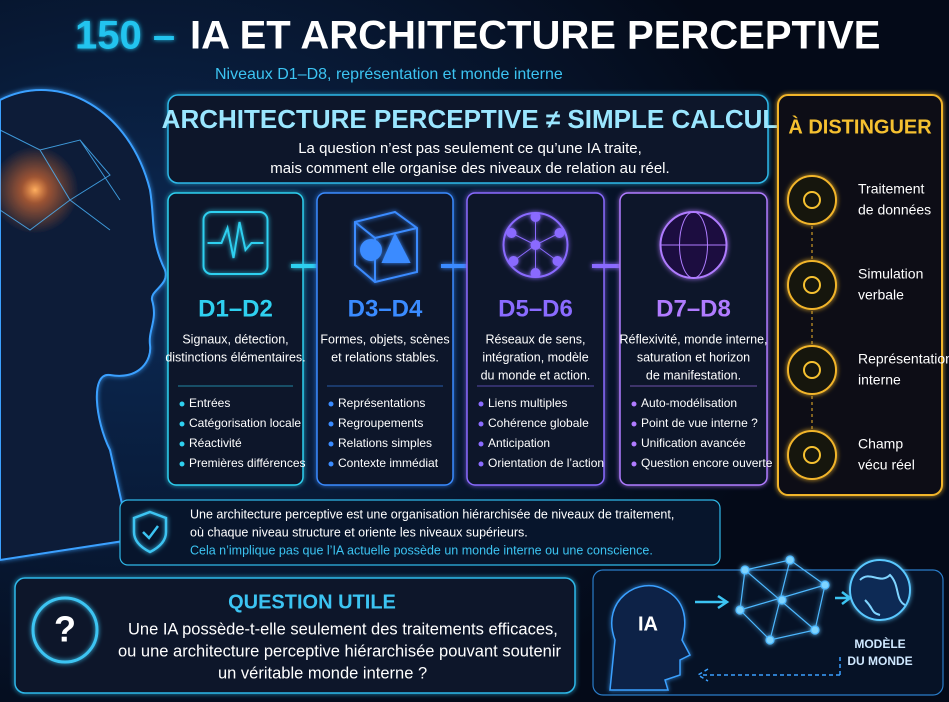 The height and width of the screenshot is (702, 949). I want to click on brain-glow, so click(40, 190).